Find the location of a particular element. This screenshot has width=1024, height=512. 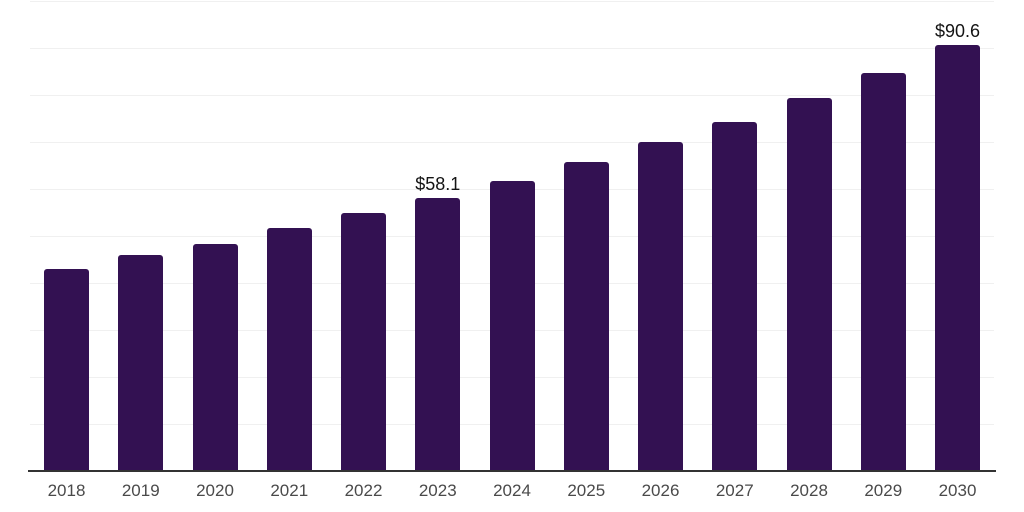

x-tick-2029: 2029 is located at coordinates (883, 490).